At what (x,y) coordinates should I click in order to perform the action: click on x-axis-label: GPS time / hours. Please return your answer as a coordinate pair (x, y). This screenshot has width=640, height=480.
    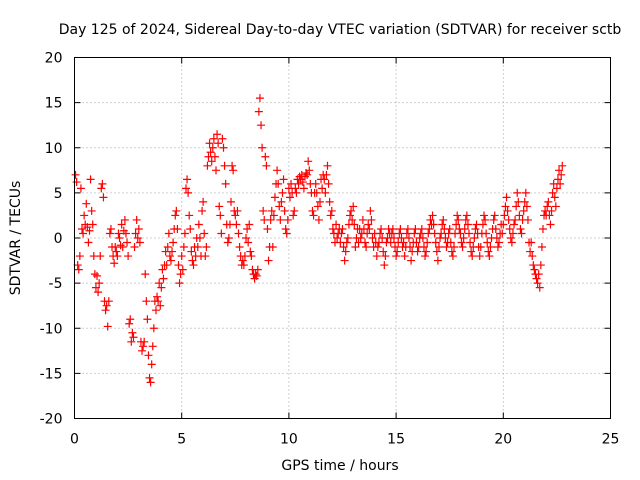
    Looking at the image, I should click on (339, 466).